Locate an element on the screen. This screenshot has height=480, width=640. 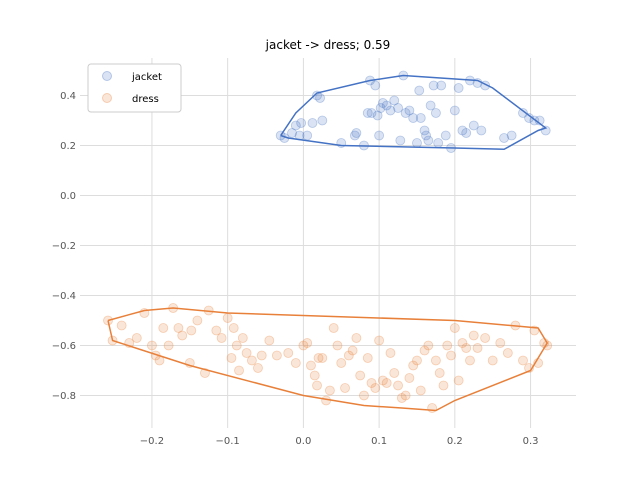
y-tick-label: −0.4 is located at coordinates (64, 296).